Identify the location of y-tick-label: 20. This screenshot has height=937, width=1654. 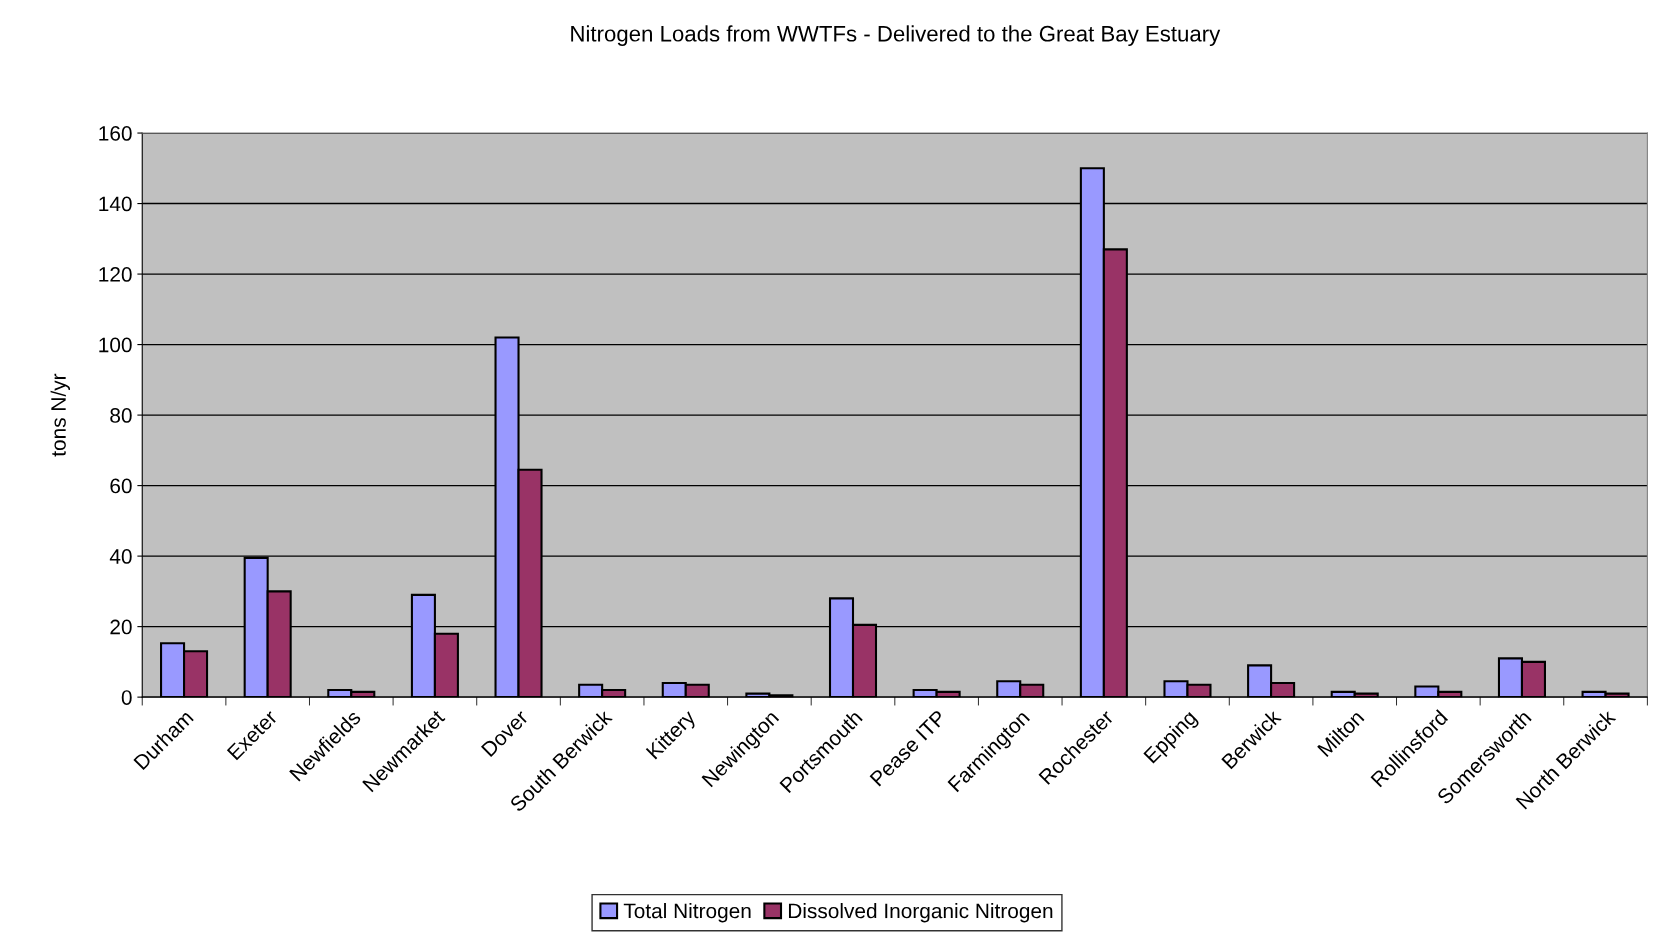
(121, 627).